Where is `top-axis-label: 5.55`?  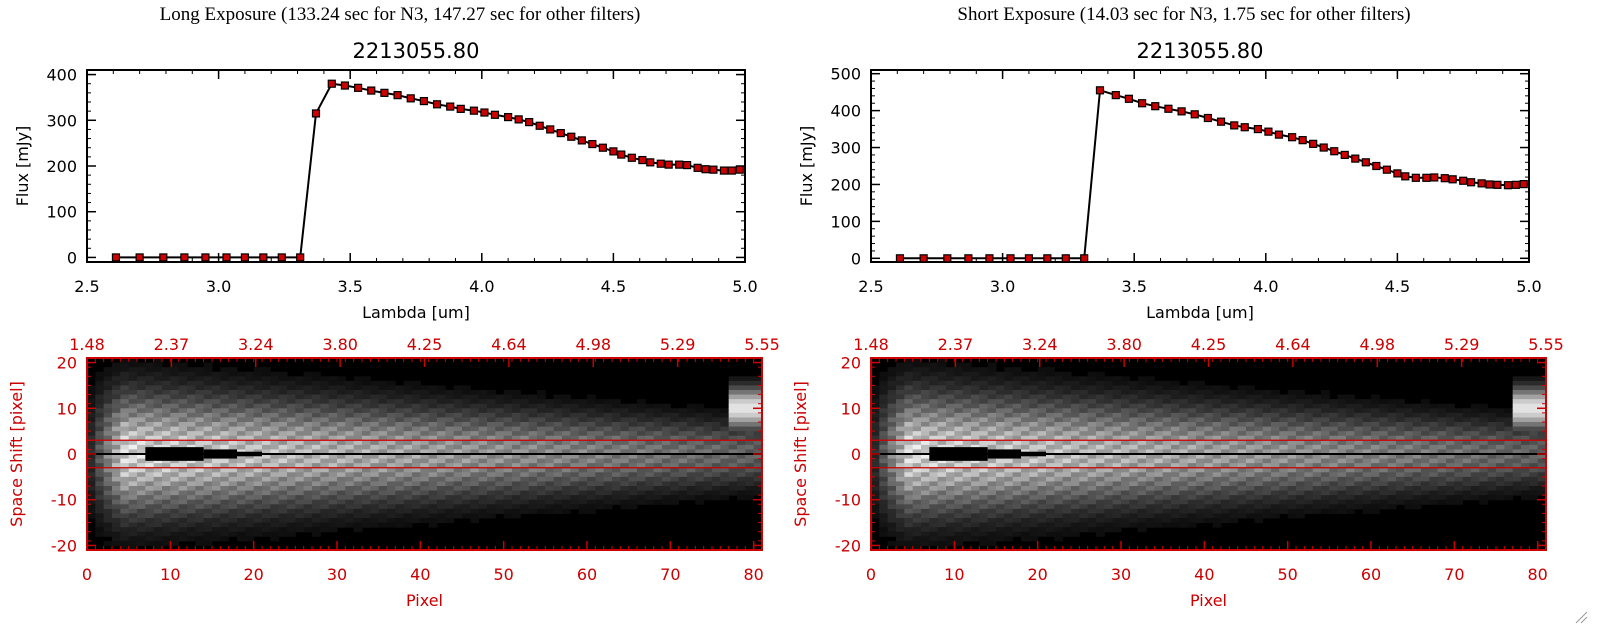 top-axis-label: 5.55 is located at coordinates (762, 344).